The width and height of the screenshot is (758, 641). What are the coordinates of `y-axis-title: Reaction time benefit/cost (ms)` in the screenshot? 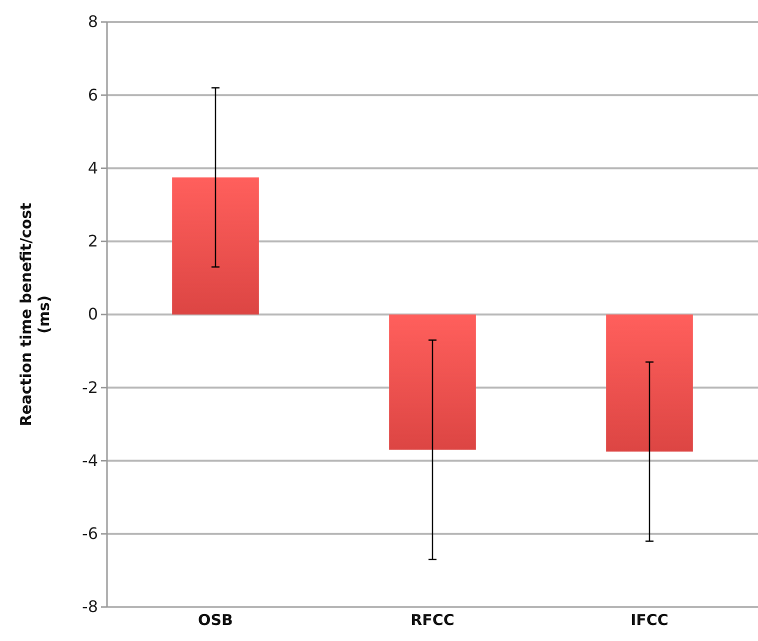 It's located at (35, 314).